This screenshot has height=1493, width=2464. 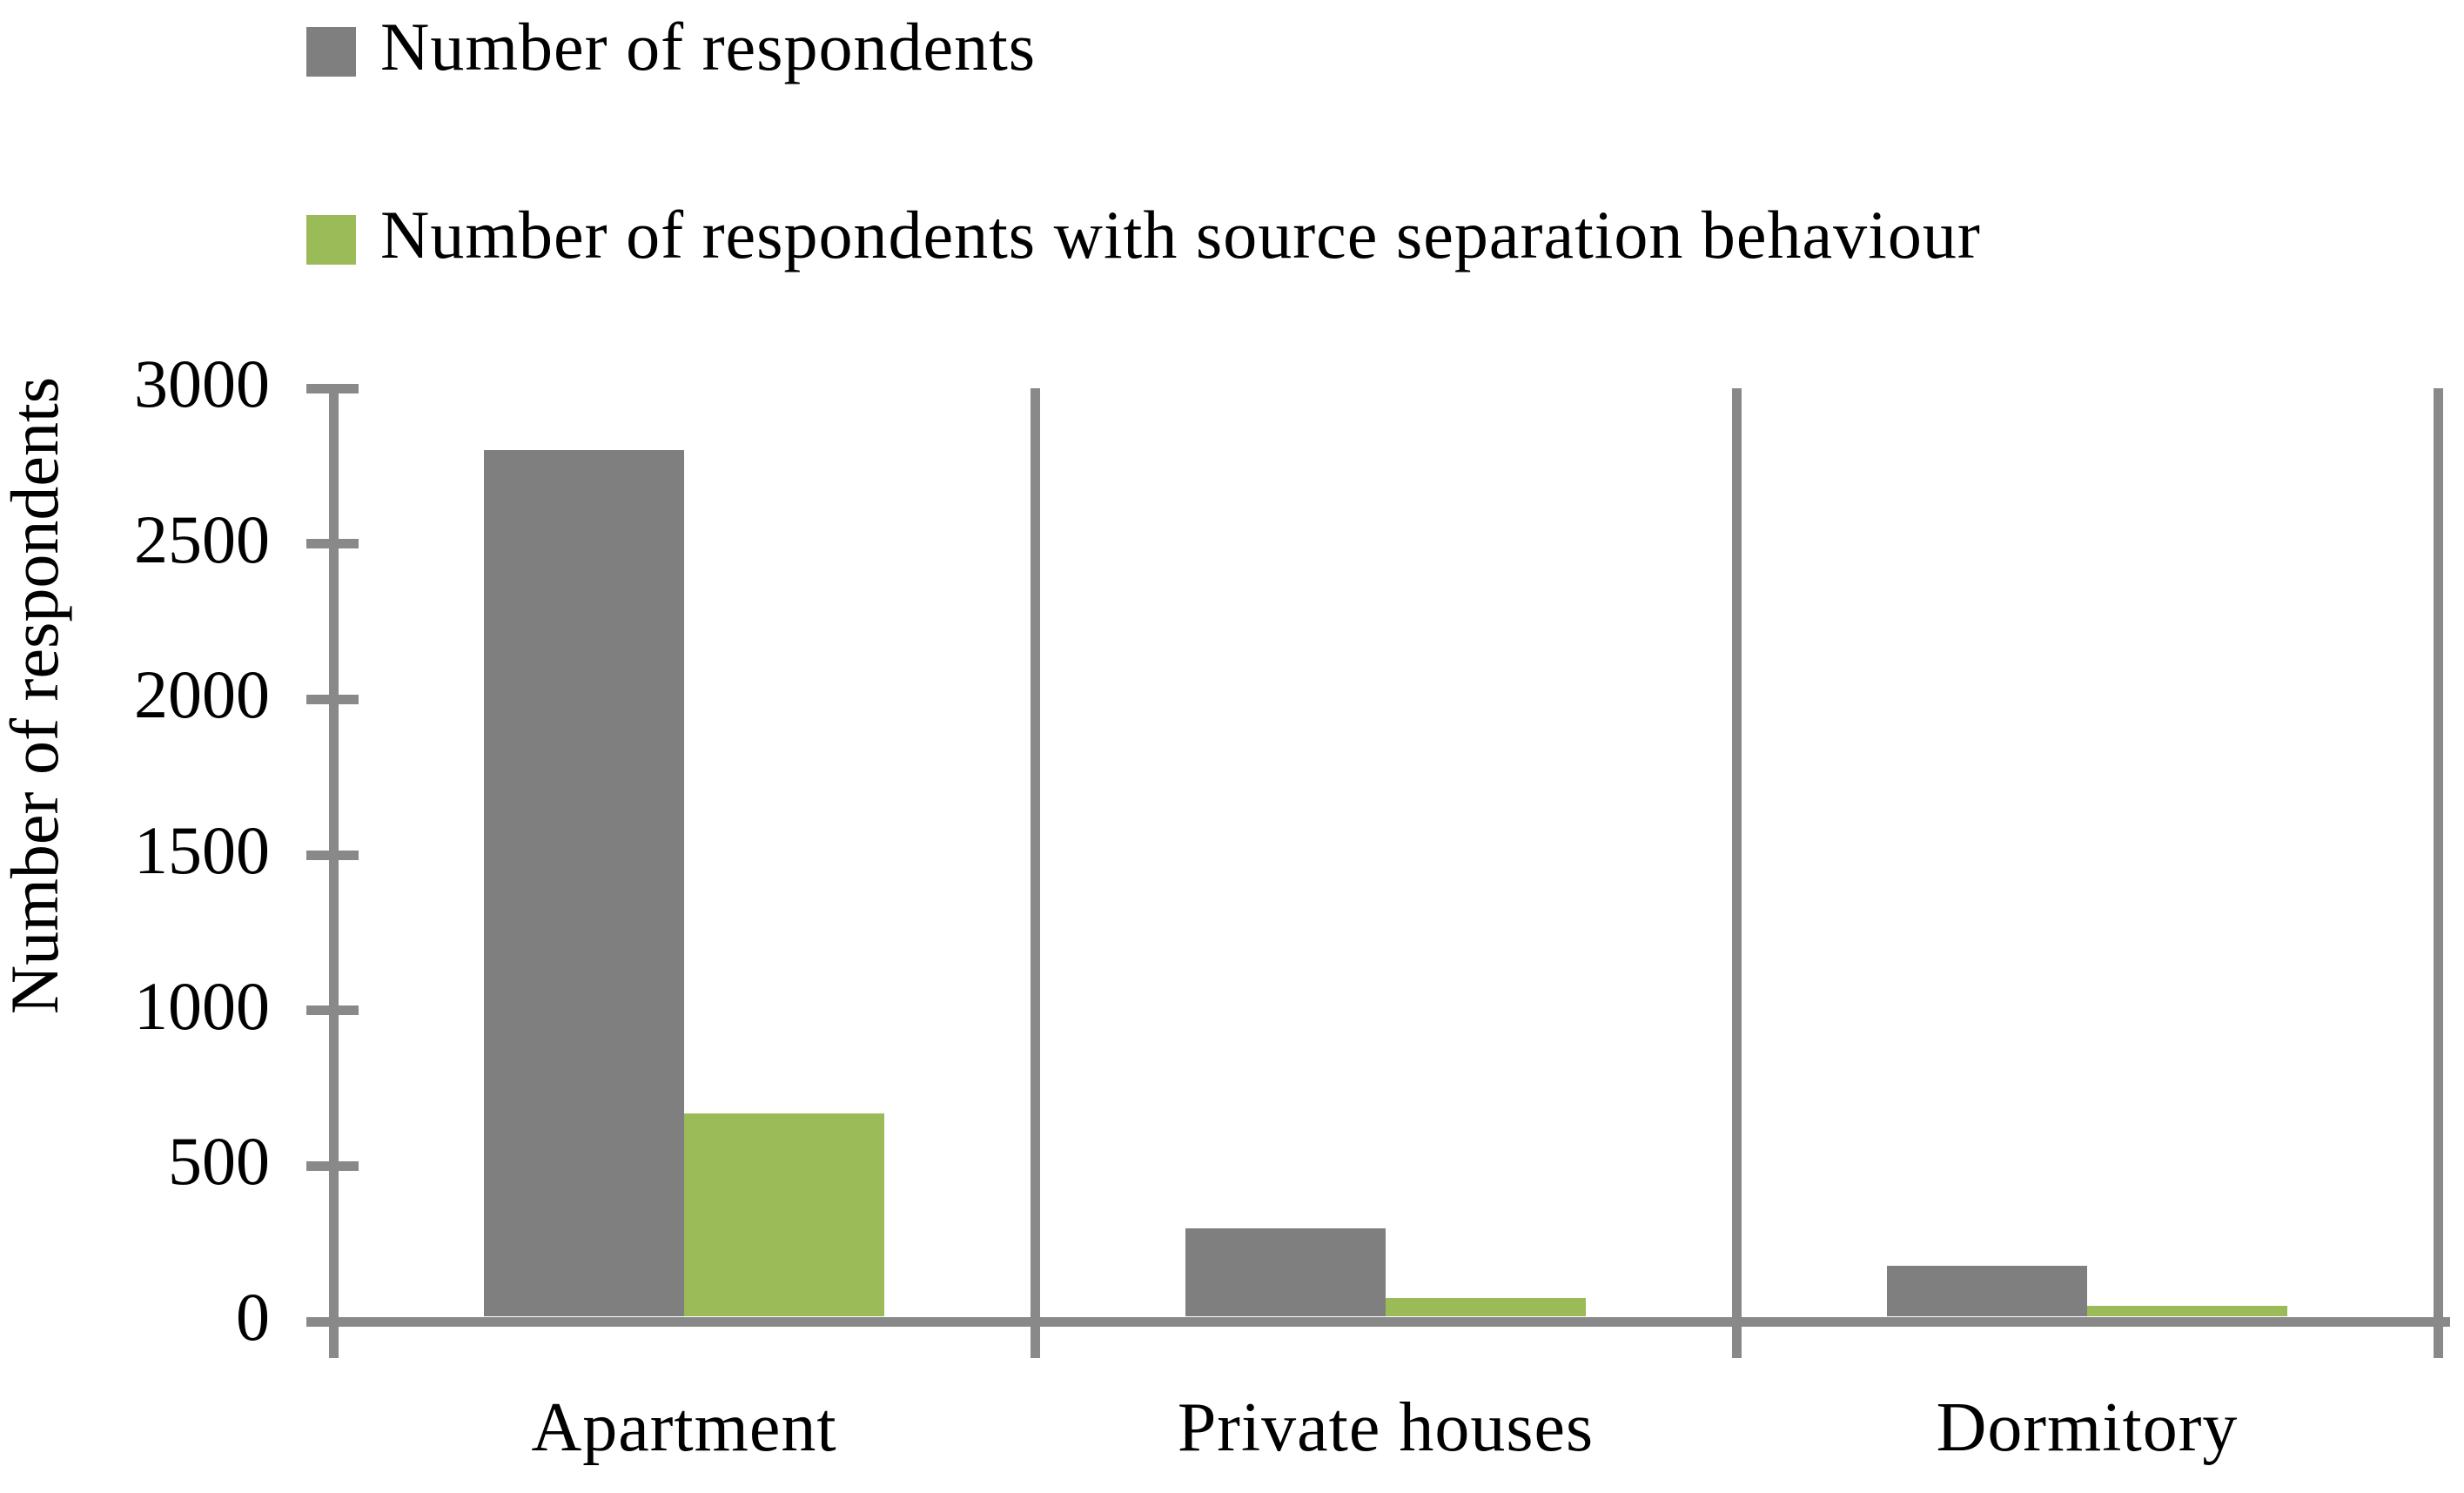 What do you see at coordinates (1378, 1321) in the screenshot?
I see `x-axis-line` at bounding box center [1378, 1321].